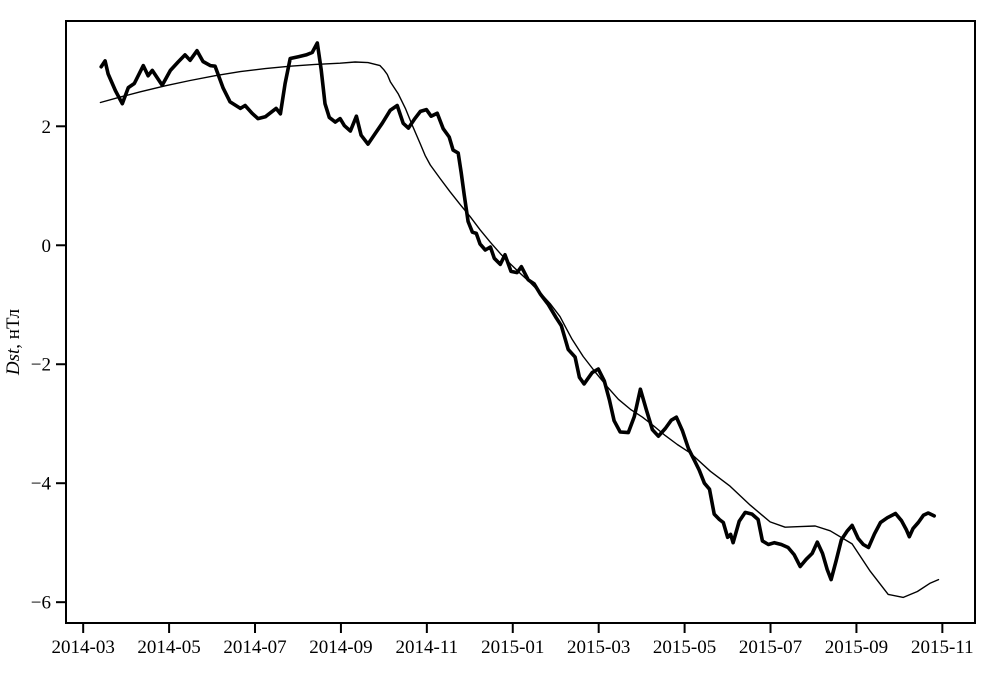 The image size is (1008, 685). Describe the element at coordinates (47, 127) in the screenshot. I see `y-tick-label: 2` at that location.